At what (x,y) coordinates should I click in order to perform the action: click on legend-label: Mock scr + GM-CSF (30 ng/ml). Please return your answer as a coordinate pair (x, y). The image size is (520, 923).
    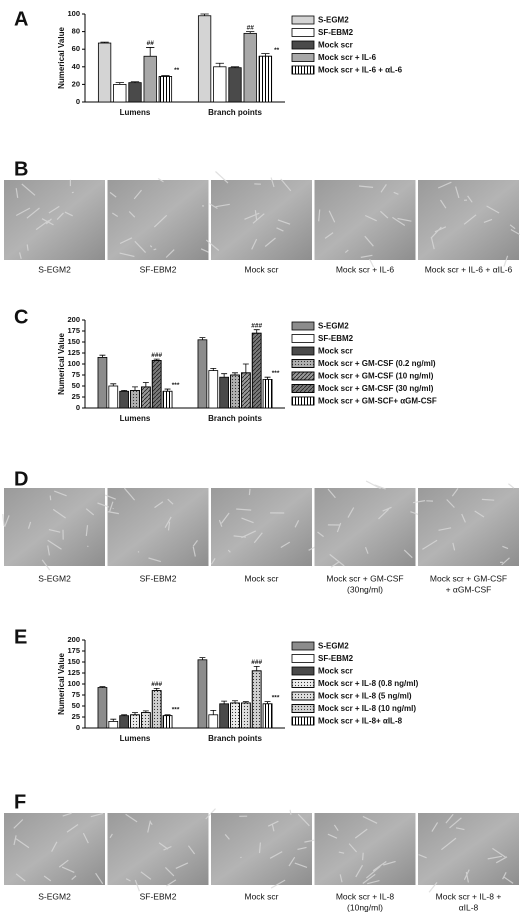
    Looking at the image, I should click on (376, 388).